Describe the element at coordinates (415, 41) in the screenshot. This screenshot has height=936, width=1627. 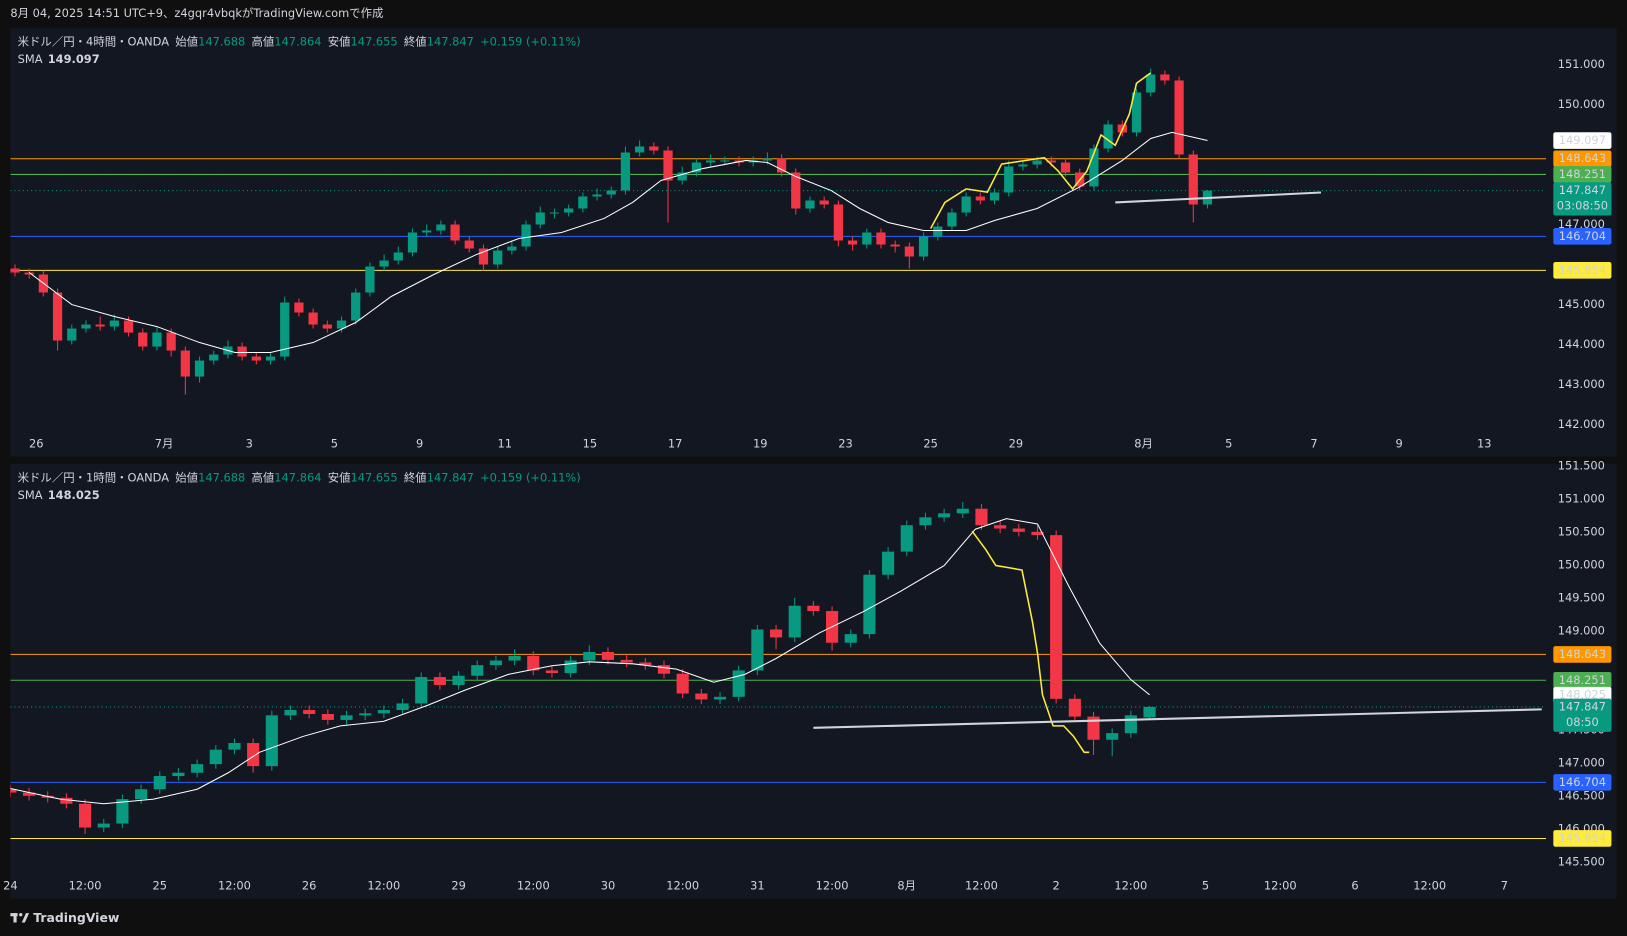
I see `legend-field-label: 終値` at that location.